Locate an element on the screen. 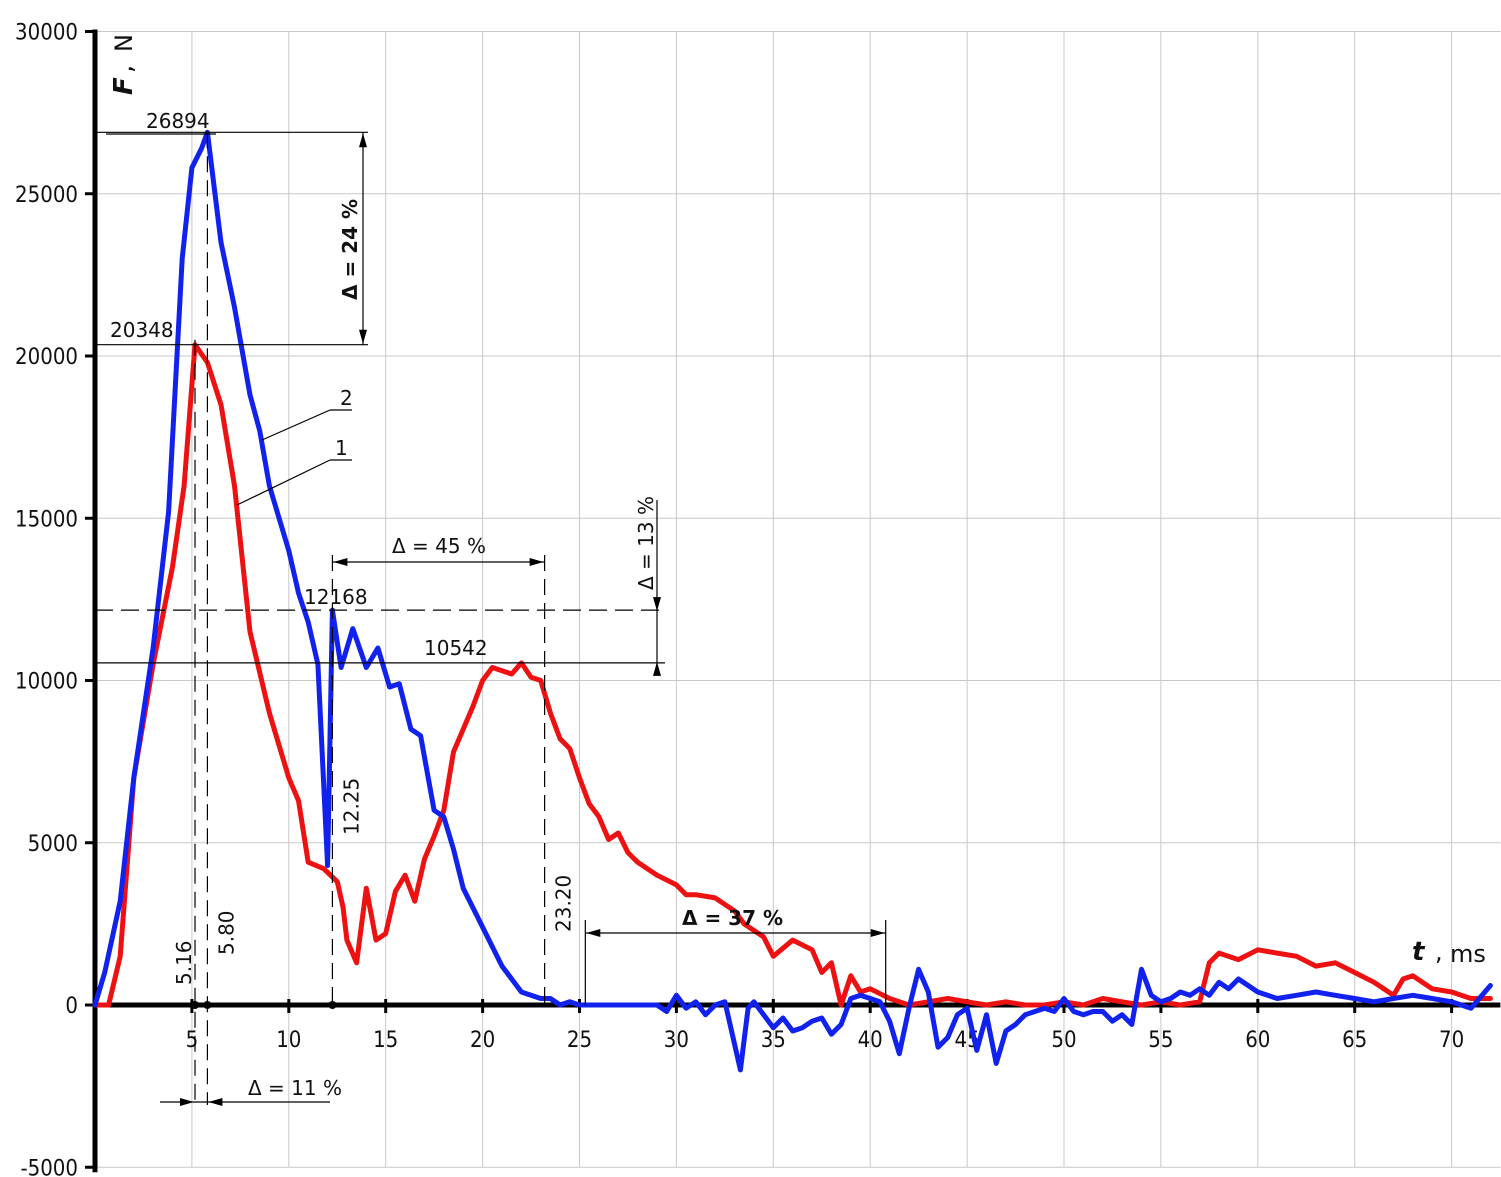 The image size is (1501, 1177). delta24-arrow-bottom is located at coordinates (363, 336).